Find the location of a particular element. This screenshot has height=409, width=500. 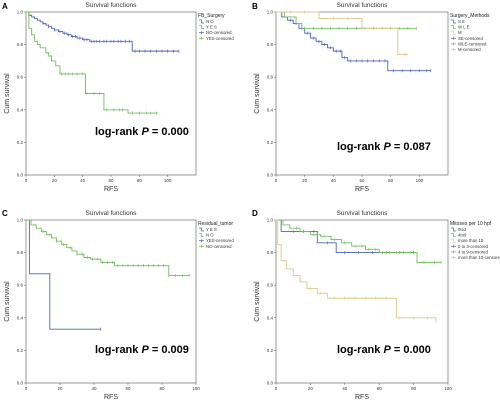

panel-letter: C is located at coordinates (5, 213).